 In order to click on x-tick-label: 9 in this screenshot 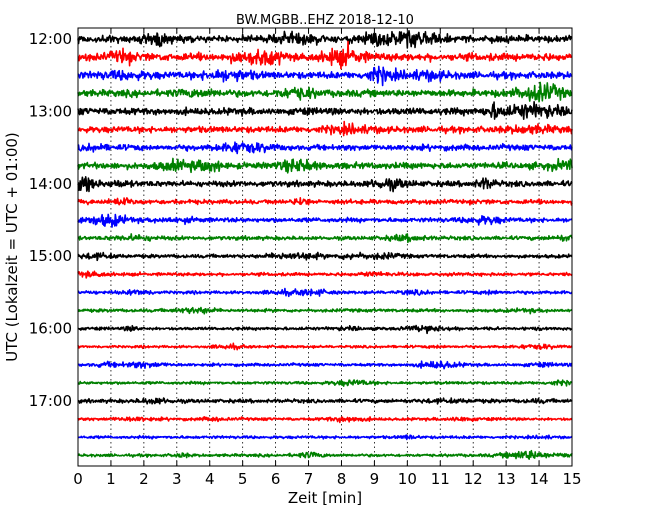, I will do `click(375, 479)`.